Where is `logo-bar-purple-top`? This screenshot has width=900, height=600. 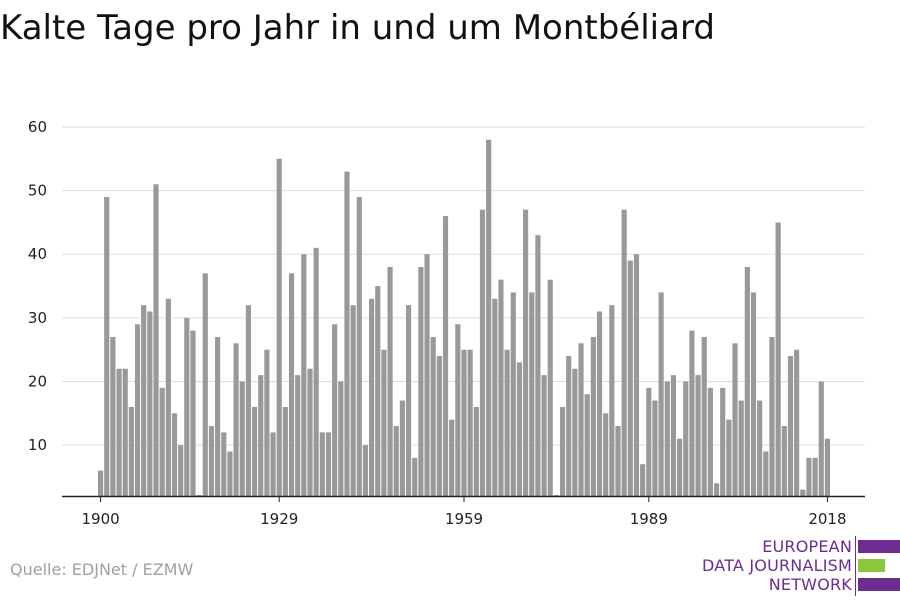 logo-bar-purple-top is located at coordinates (879, 546).